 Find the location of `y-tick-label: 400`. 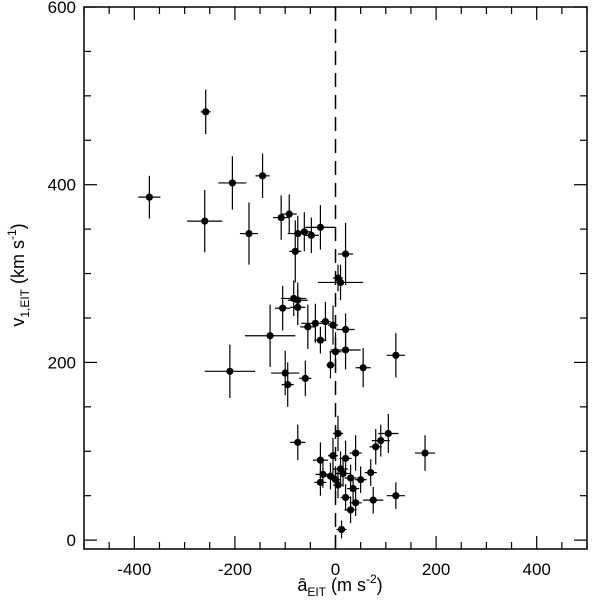

y-tick-label: 400 is located at coordinates (62, 185).